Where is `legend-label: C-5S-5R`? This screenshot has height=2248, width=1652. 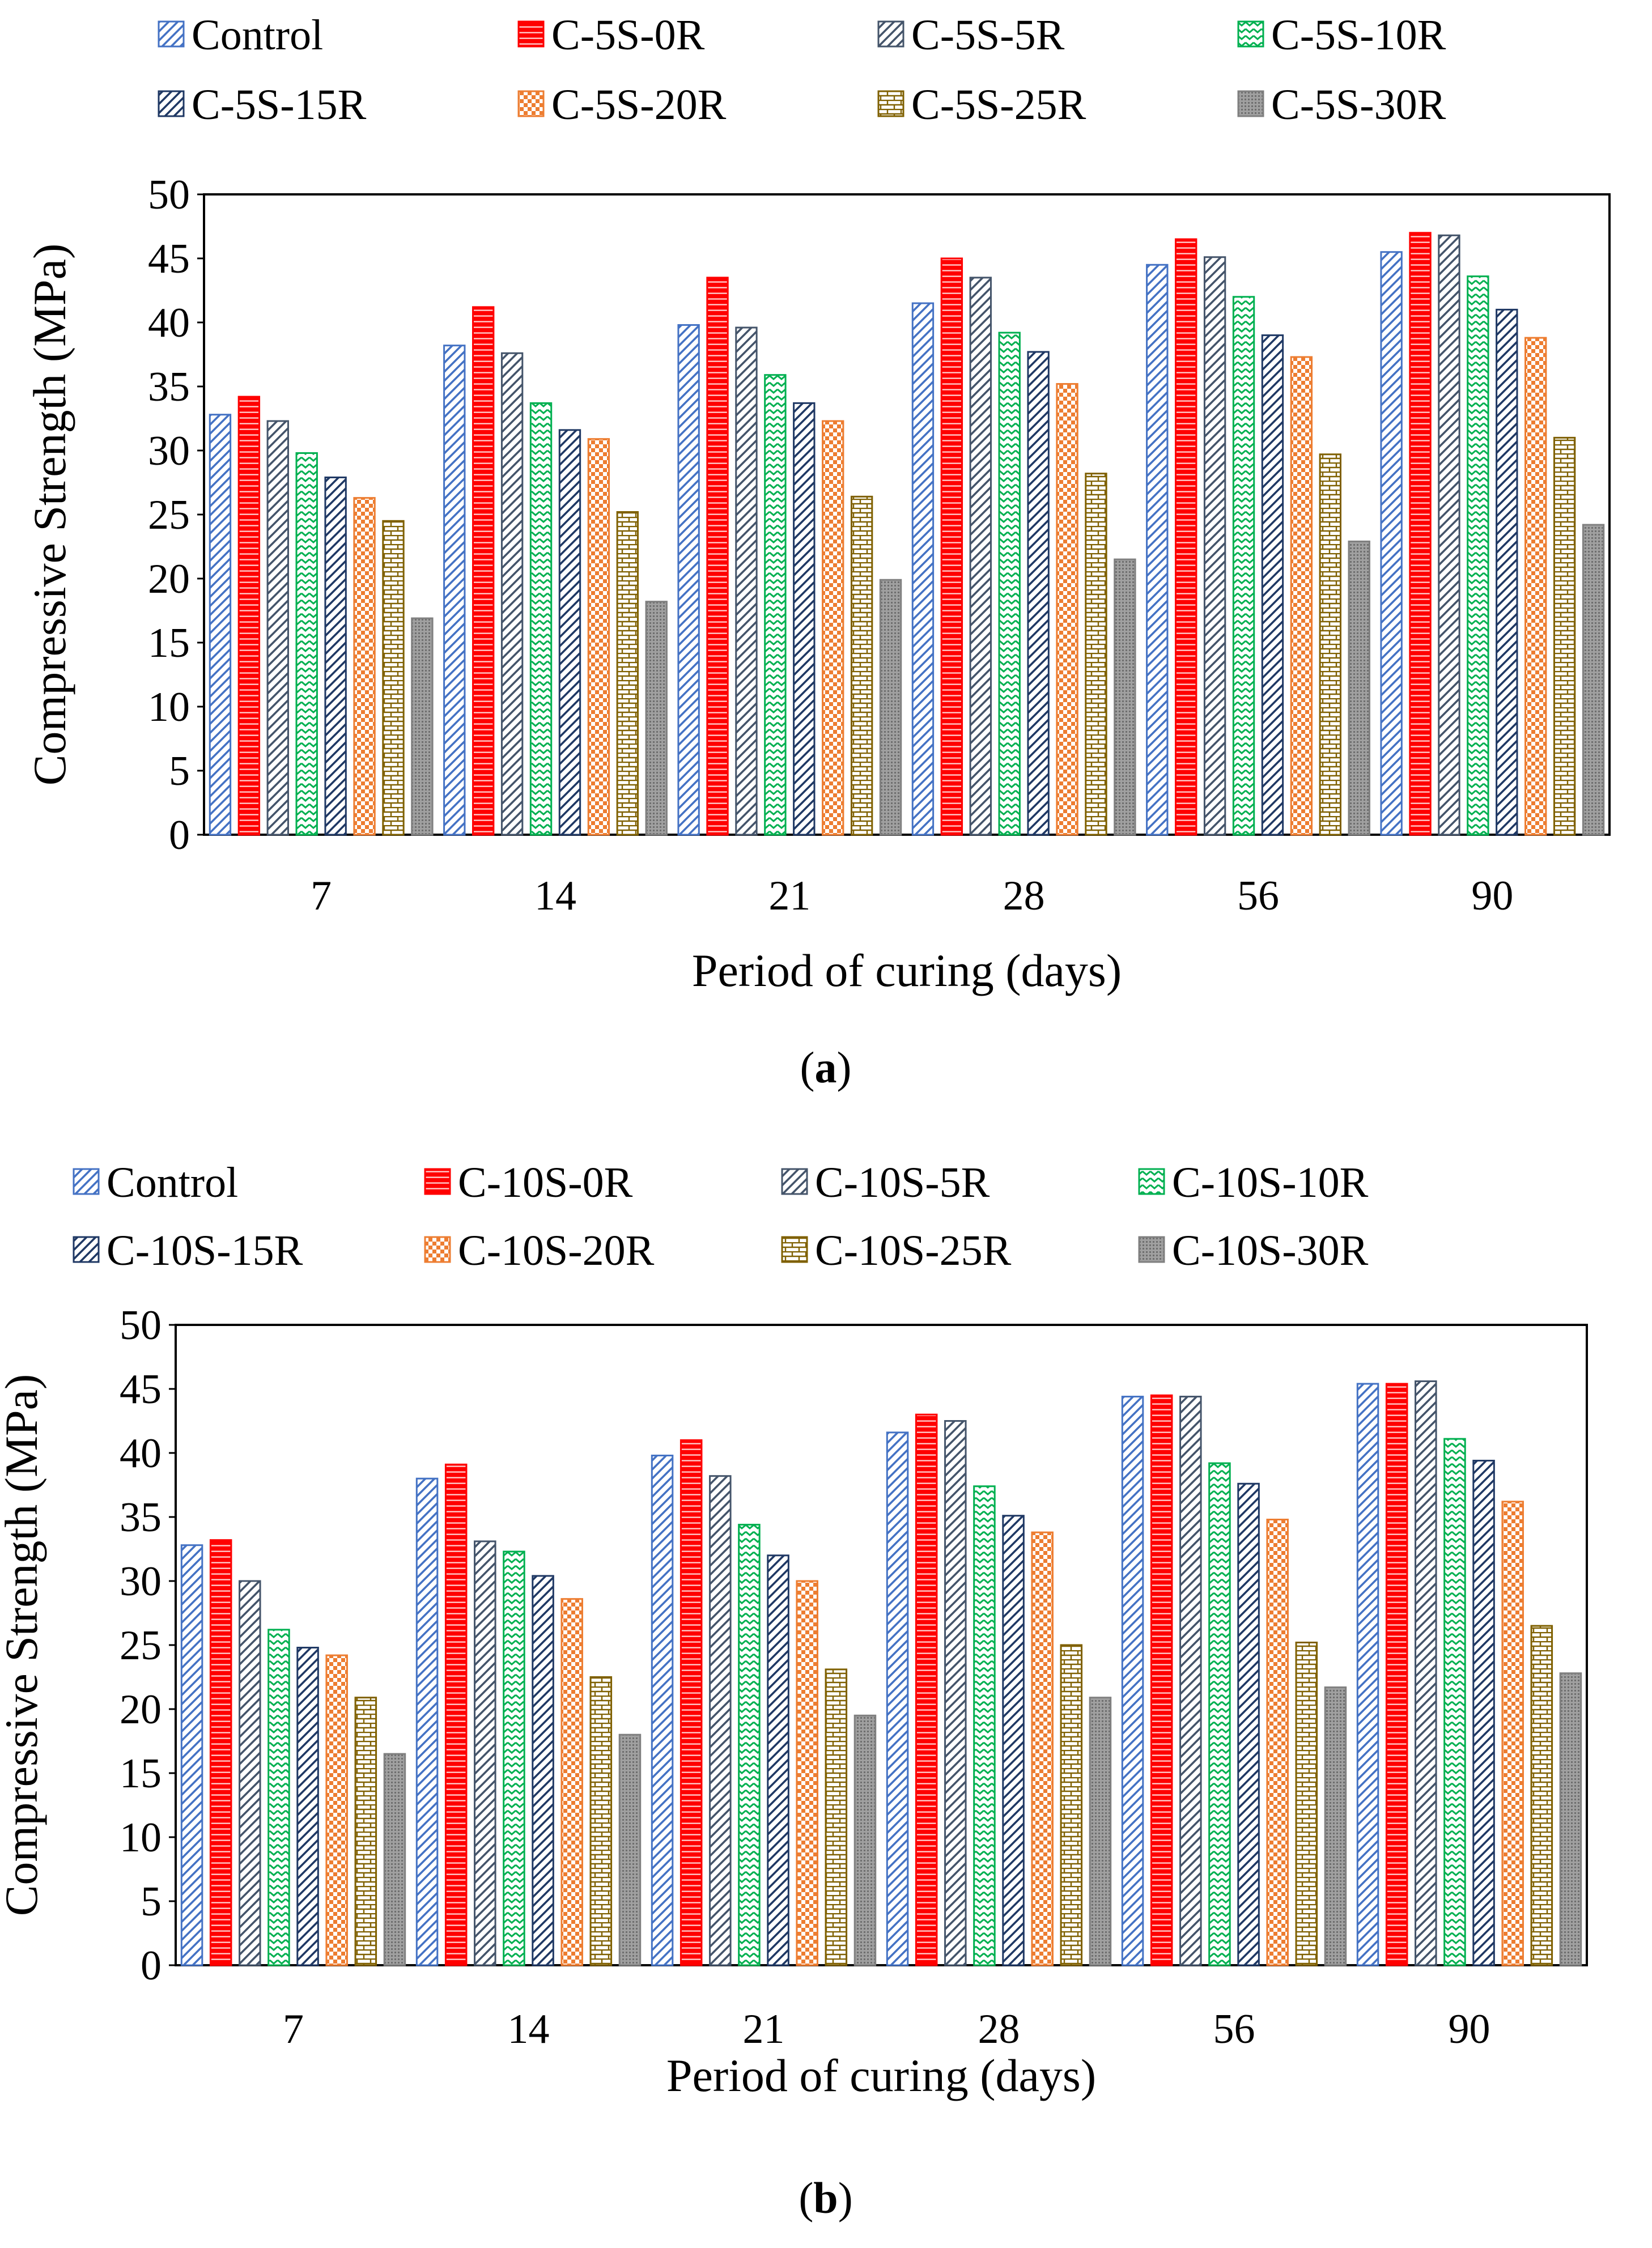 legend-label: C-5S-5R is located at coordinates (988, 35).